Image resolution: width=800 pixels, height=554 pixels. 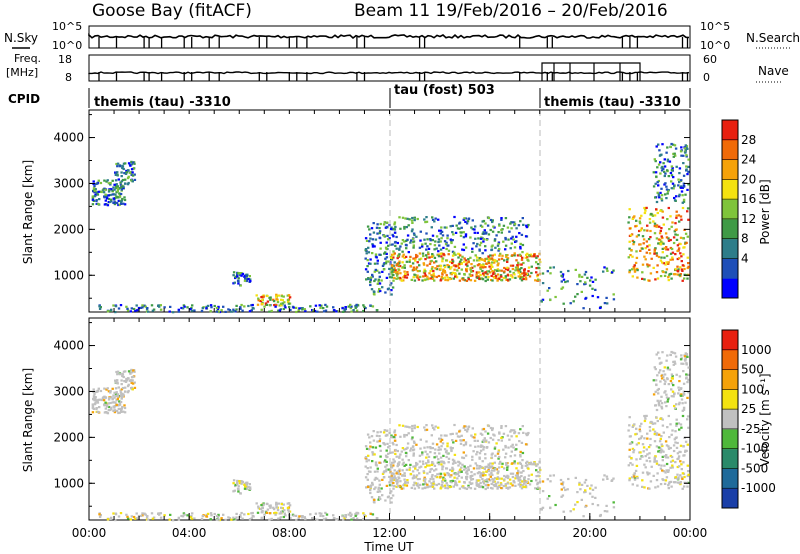 I want to click on colorbar-tick-label: 24, so click(x=748, y=160).